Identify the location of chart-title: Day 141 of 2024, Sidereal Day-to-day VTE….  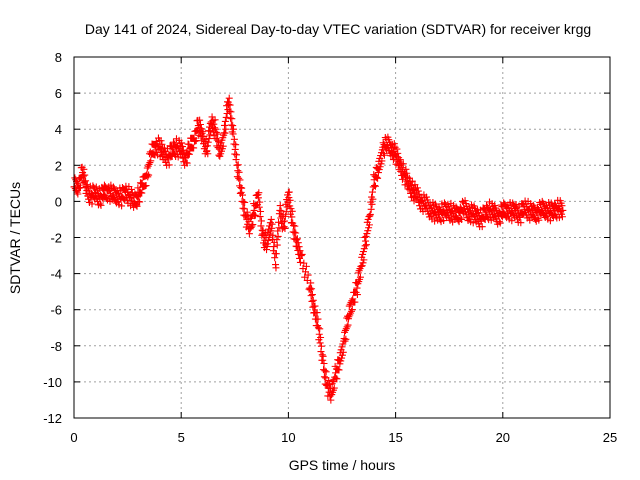
(338, 29).